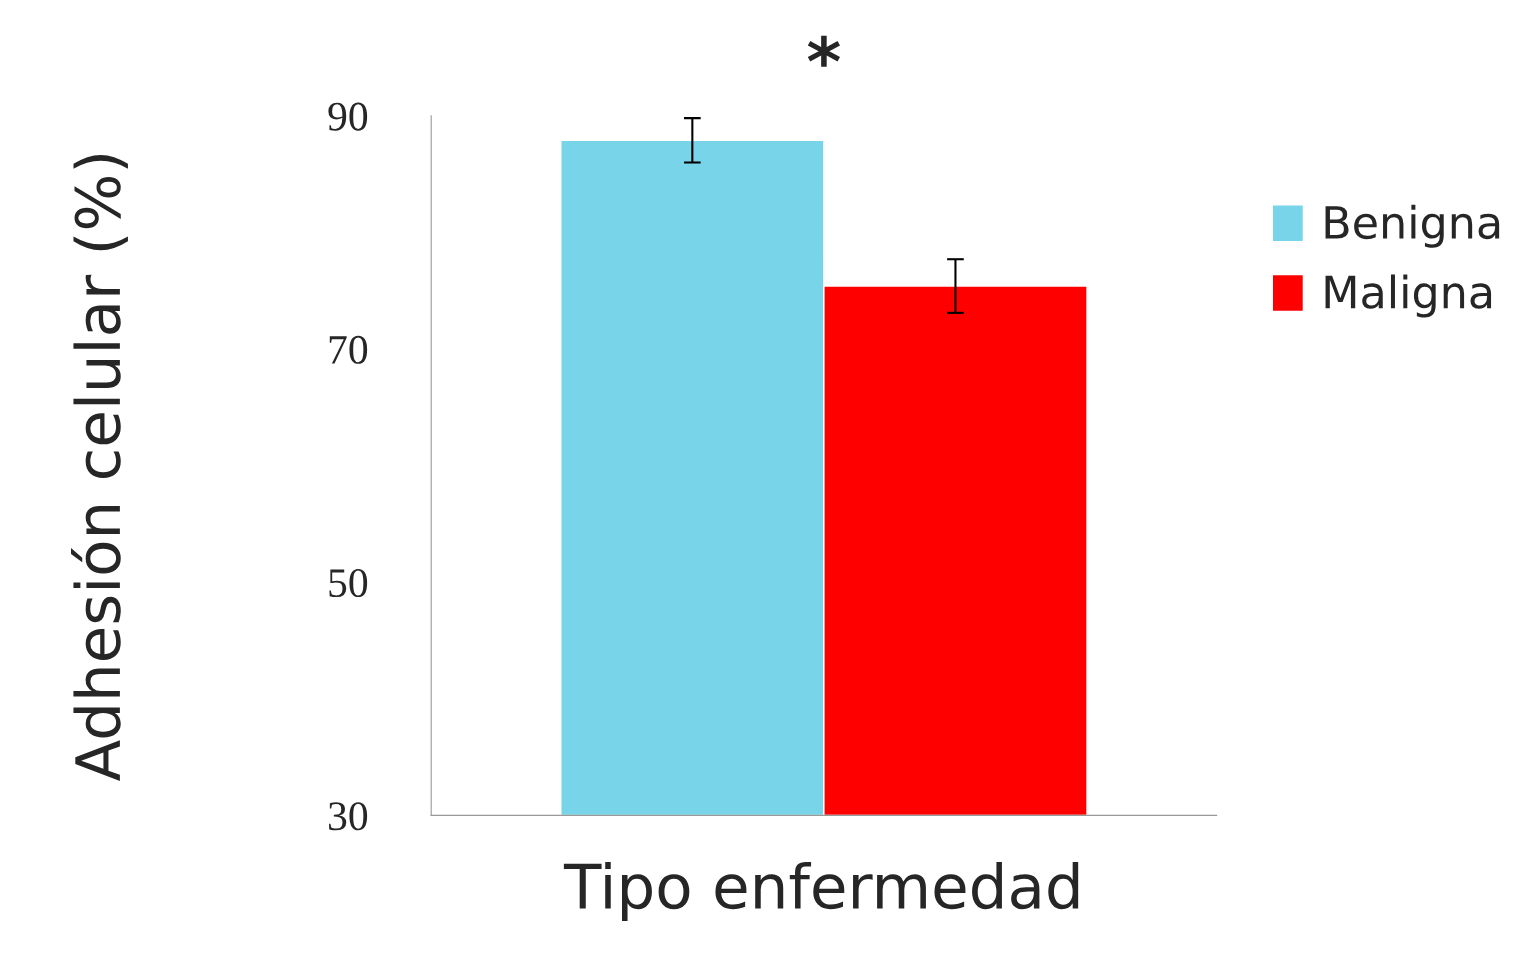  What do you see at coordinates (348, 583) in the screenshot?
I see `y-tick-label: 50` at bounding box center [348, 583].